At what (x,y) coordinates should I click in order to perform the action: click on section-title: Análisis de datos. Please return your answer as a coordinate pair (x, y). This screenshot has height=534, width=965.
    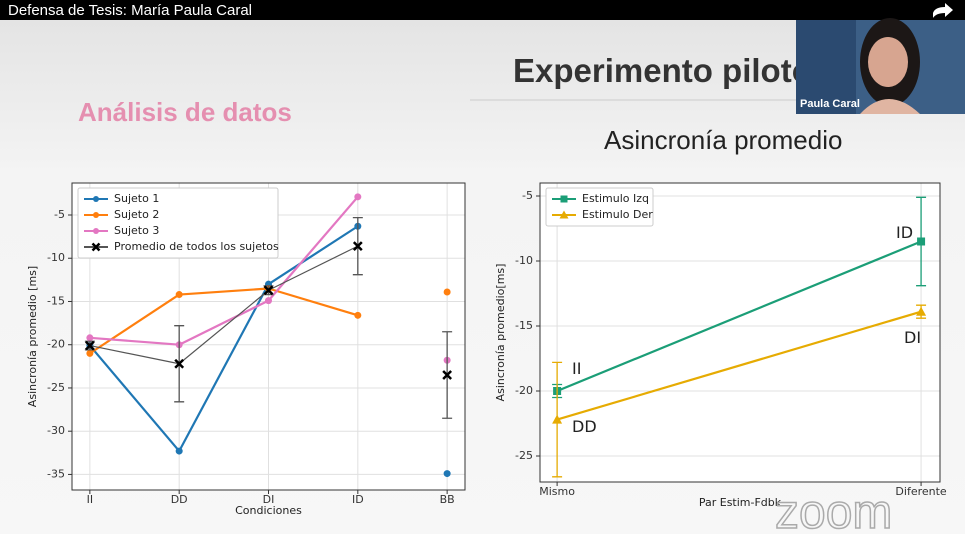
    Looking at the image, I should click on (185, 112).